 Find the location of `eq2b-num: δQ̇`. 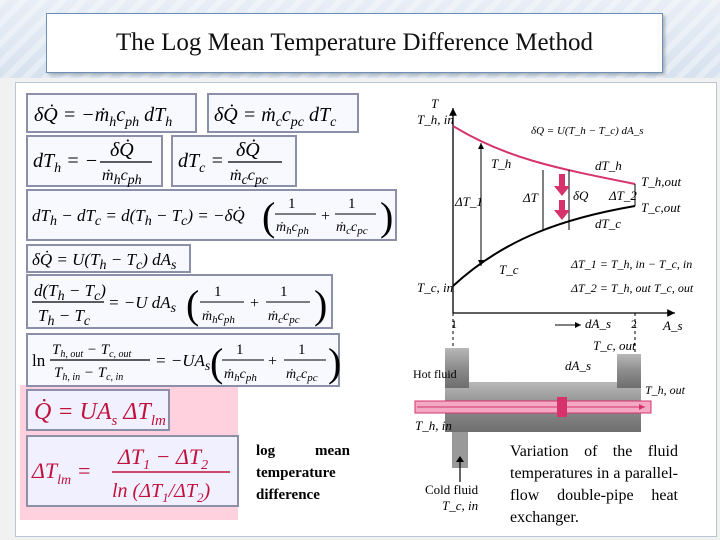

eq2b-num: δQ̇ is located at coordinates (248, 149).